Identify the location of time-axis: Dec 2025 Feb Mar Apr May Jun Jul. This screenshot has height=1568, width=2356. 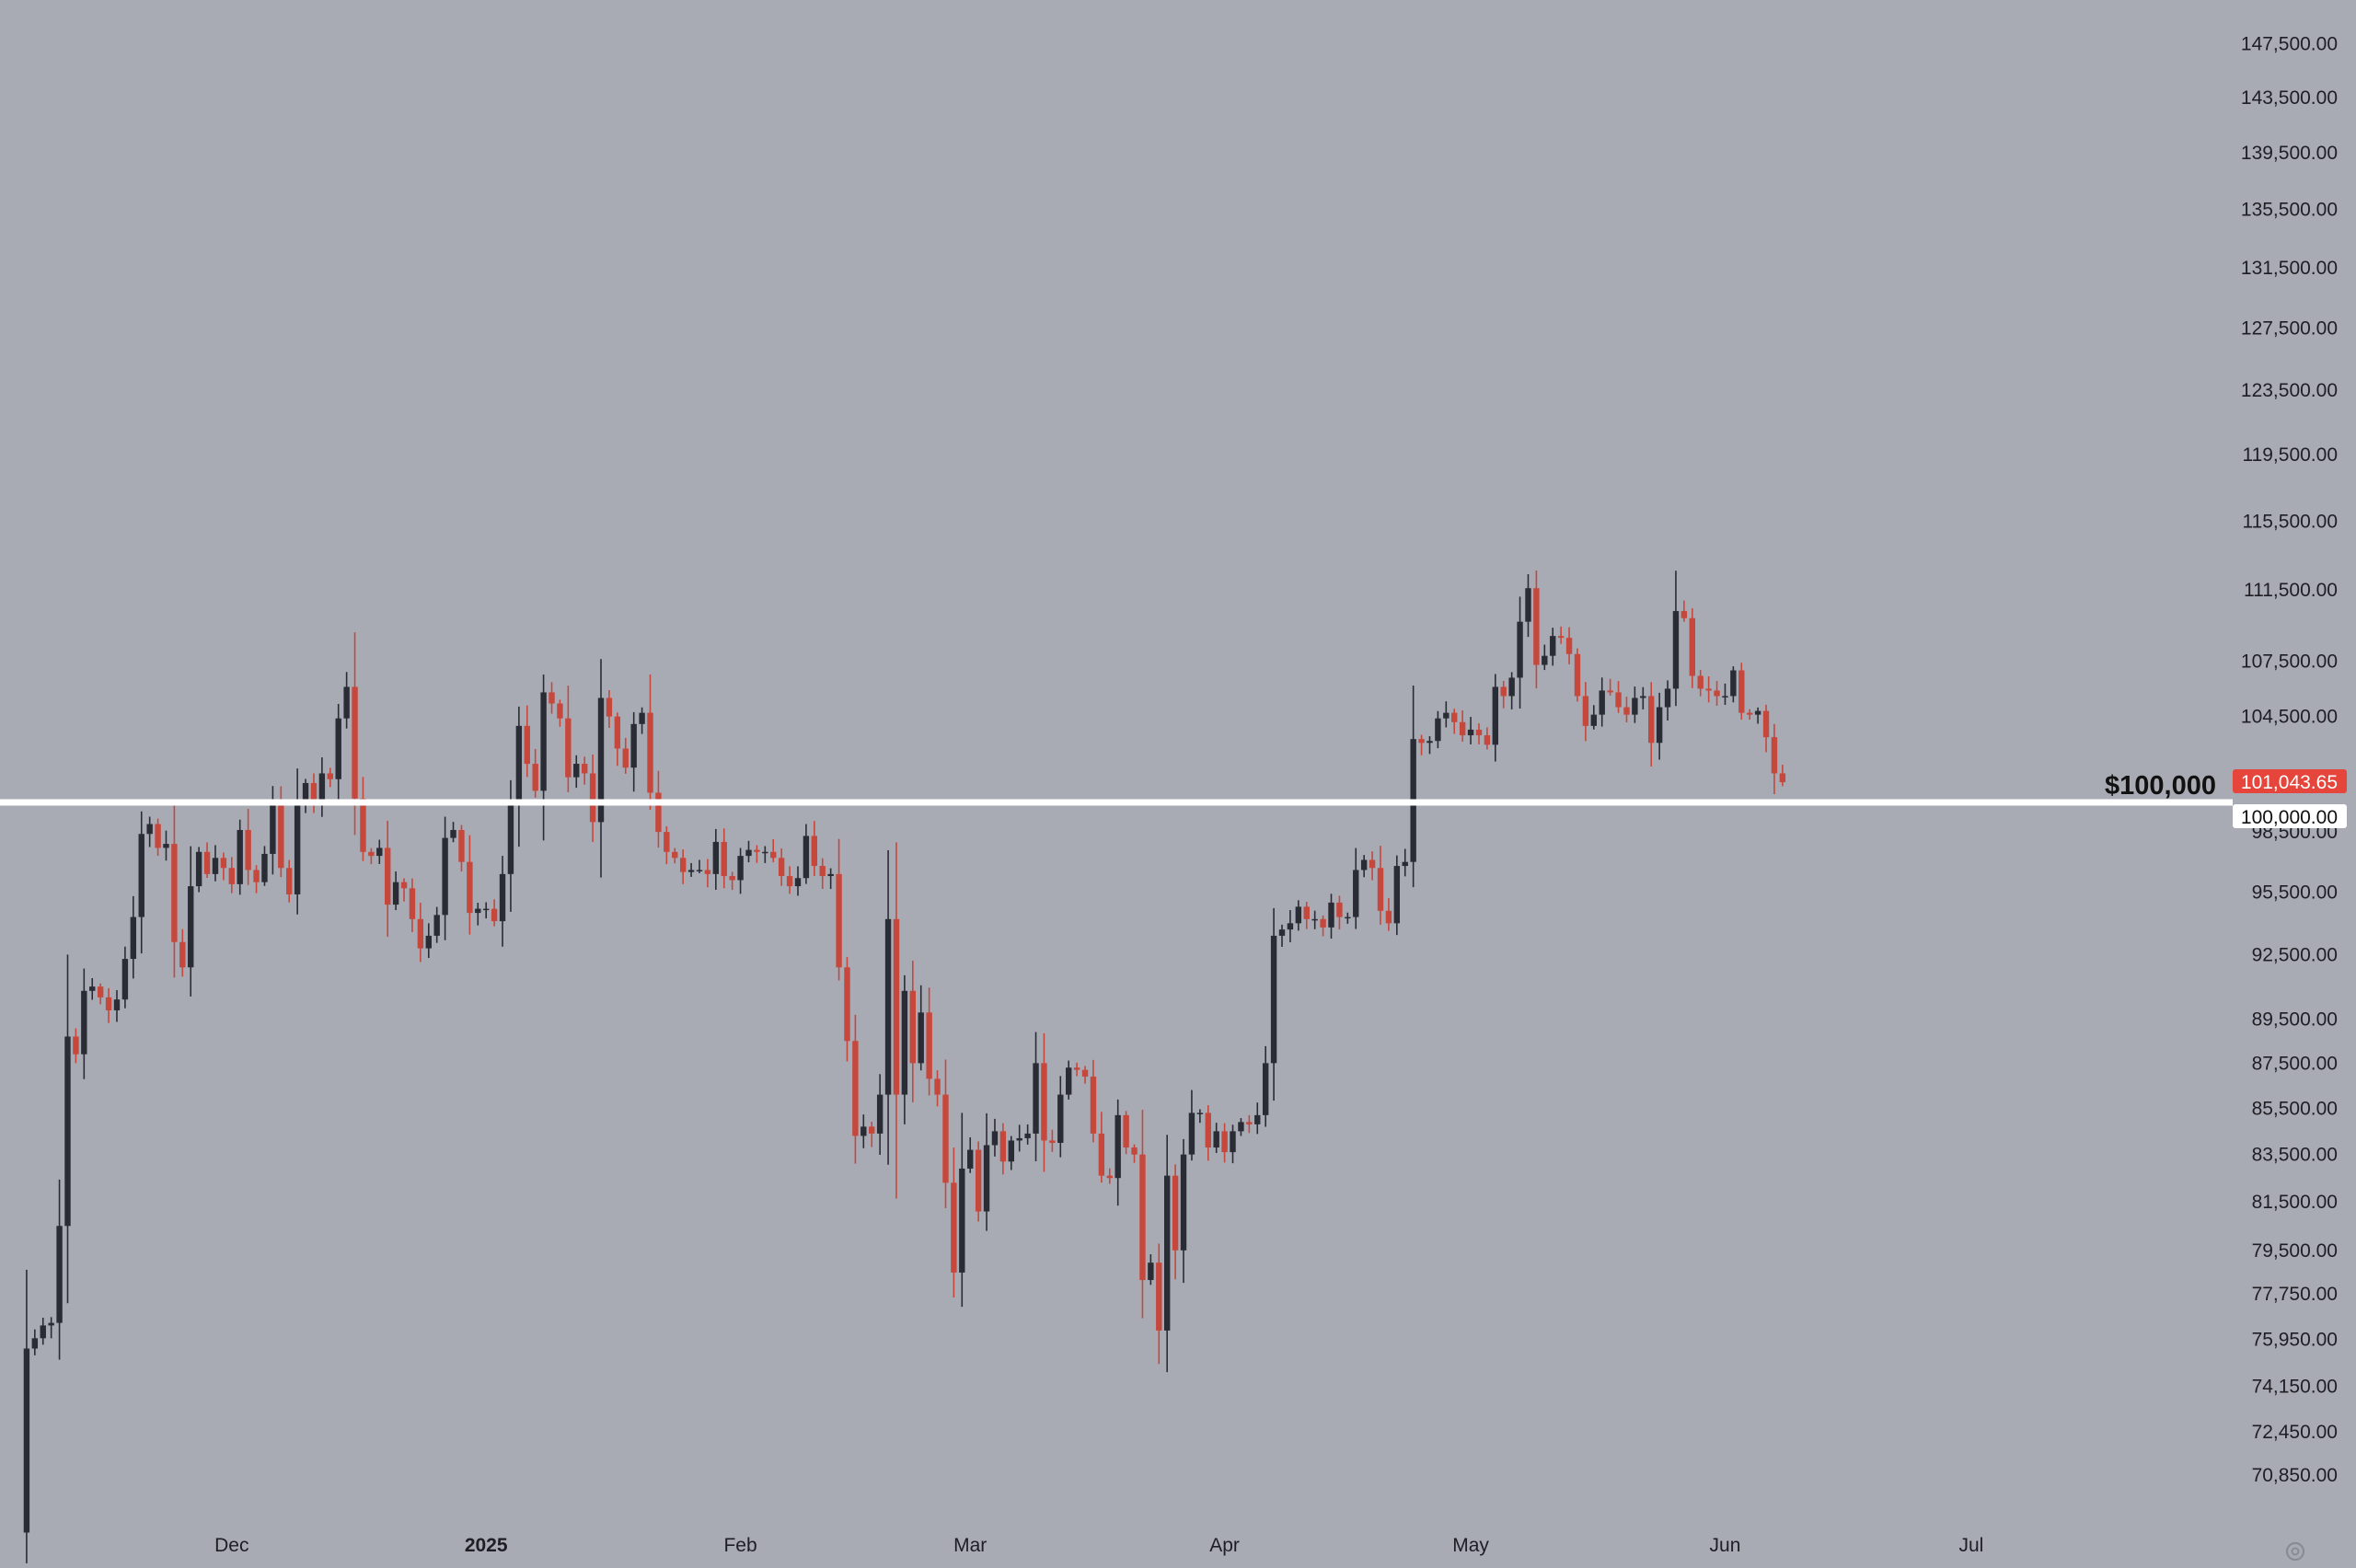
(1098, 1545).